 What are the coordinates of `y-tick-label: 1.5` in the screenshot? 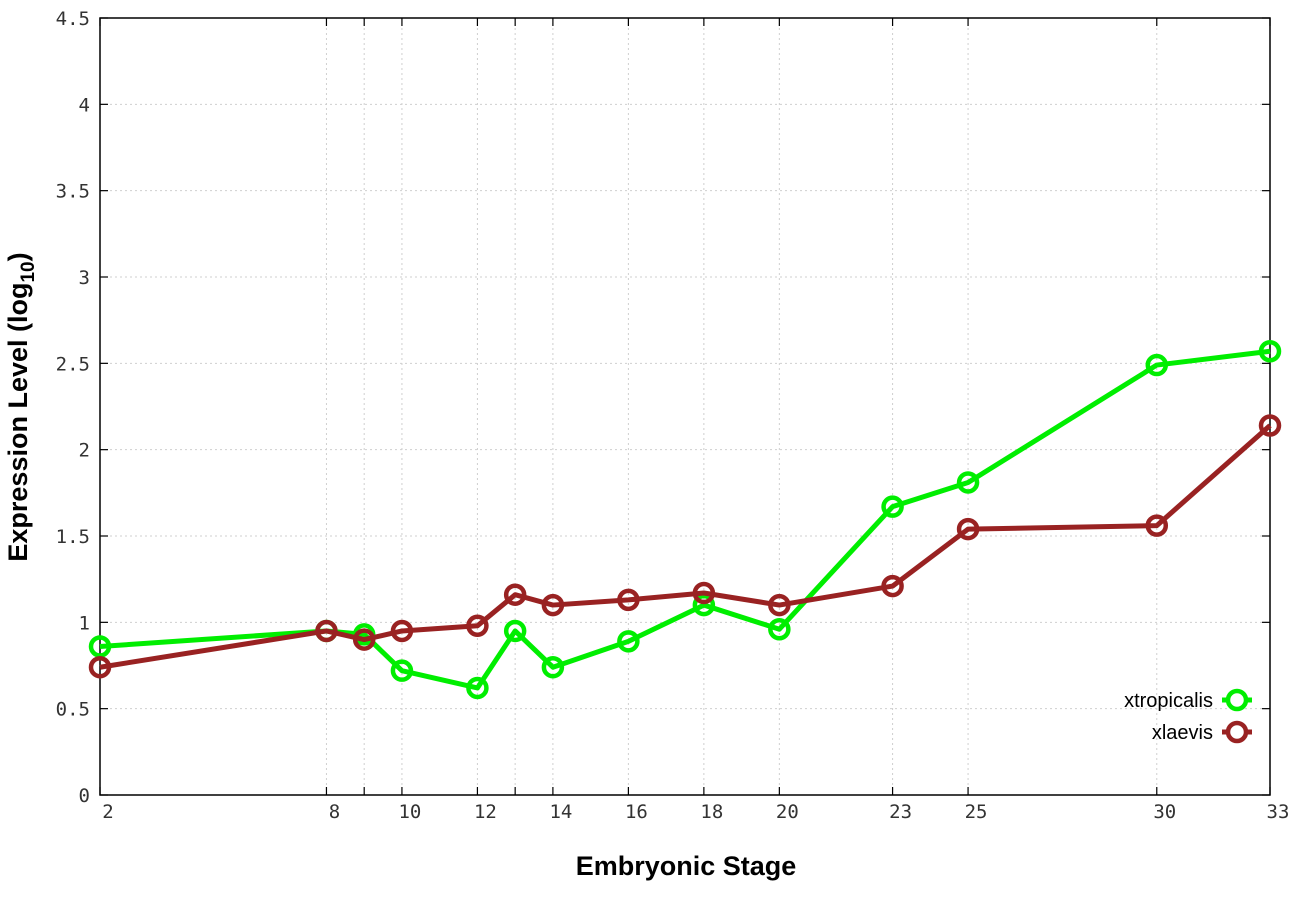 It's located at (73, 537).